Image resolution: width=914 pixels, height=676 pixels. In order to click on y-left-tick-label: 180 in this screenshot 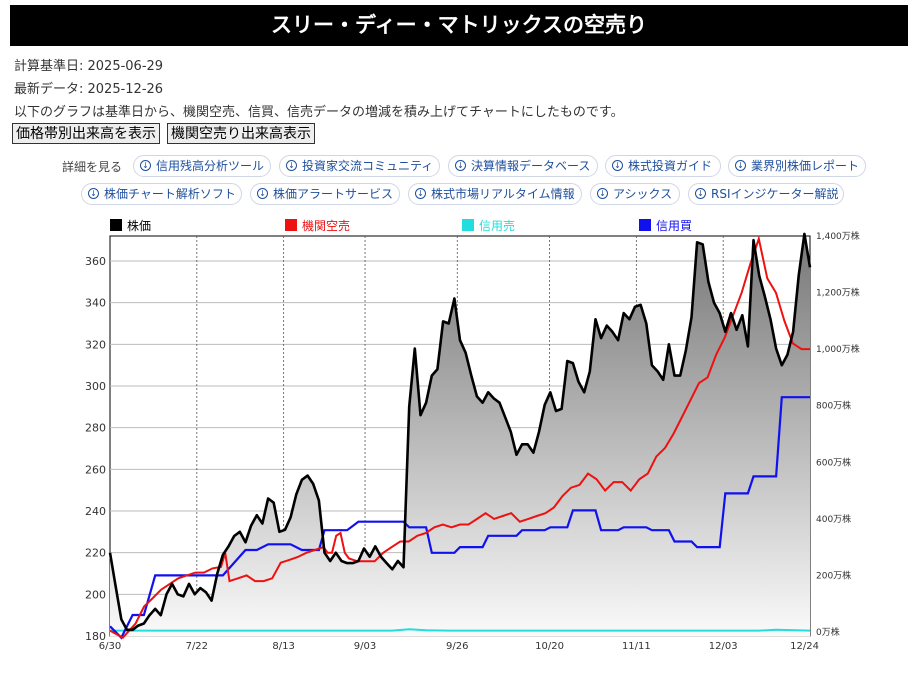, I will do `click(95, 636)`.